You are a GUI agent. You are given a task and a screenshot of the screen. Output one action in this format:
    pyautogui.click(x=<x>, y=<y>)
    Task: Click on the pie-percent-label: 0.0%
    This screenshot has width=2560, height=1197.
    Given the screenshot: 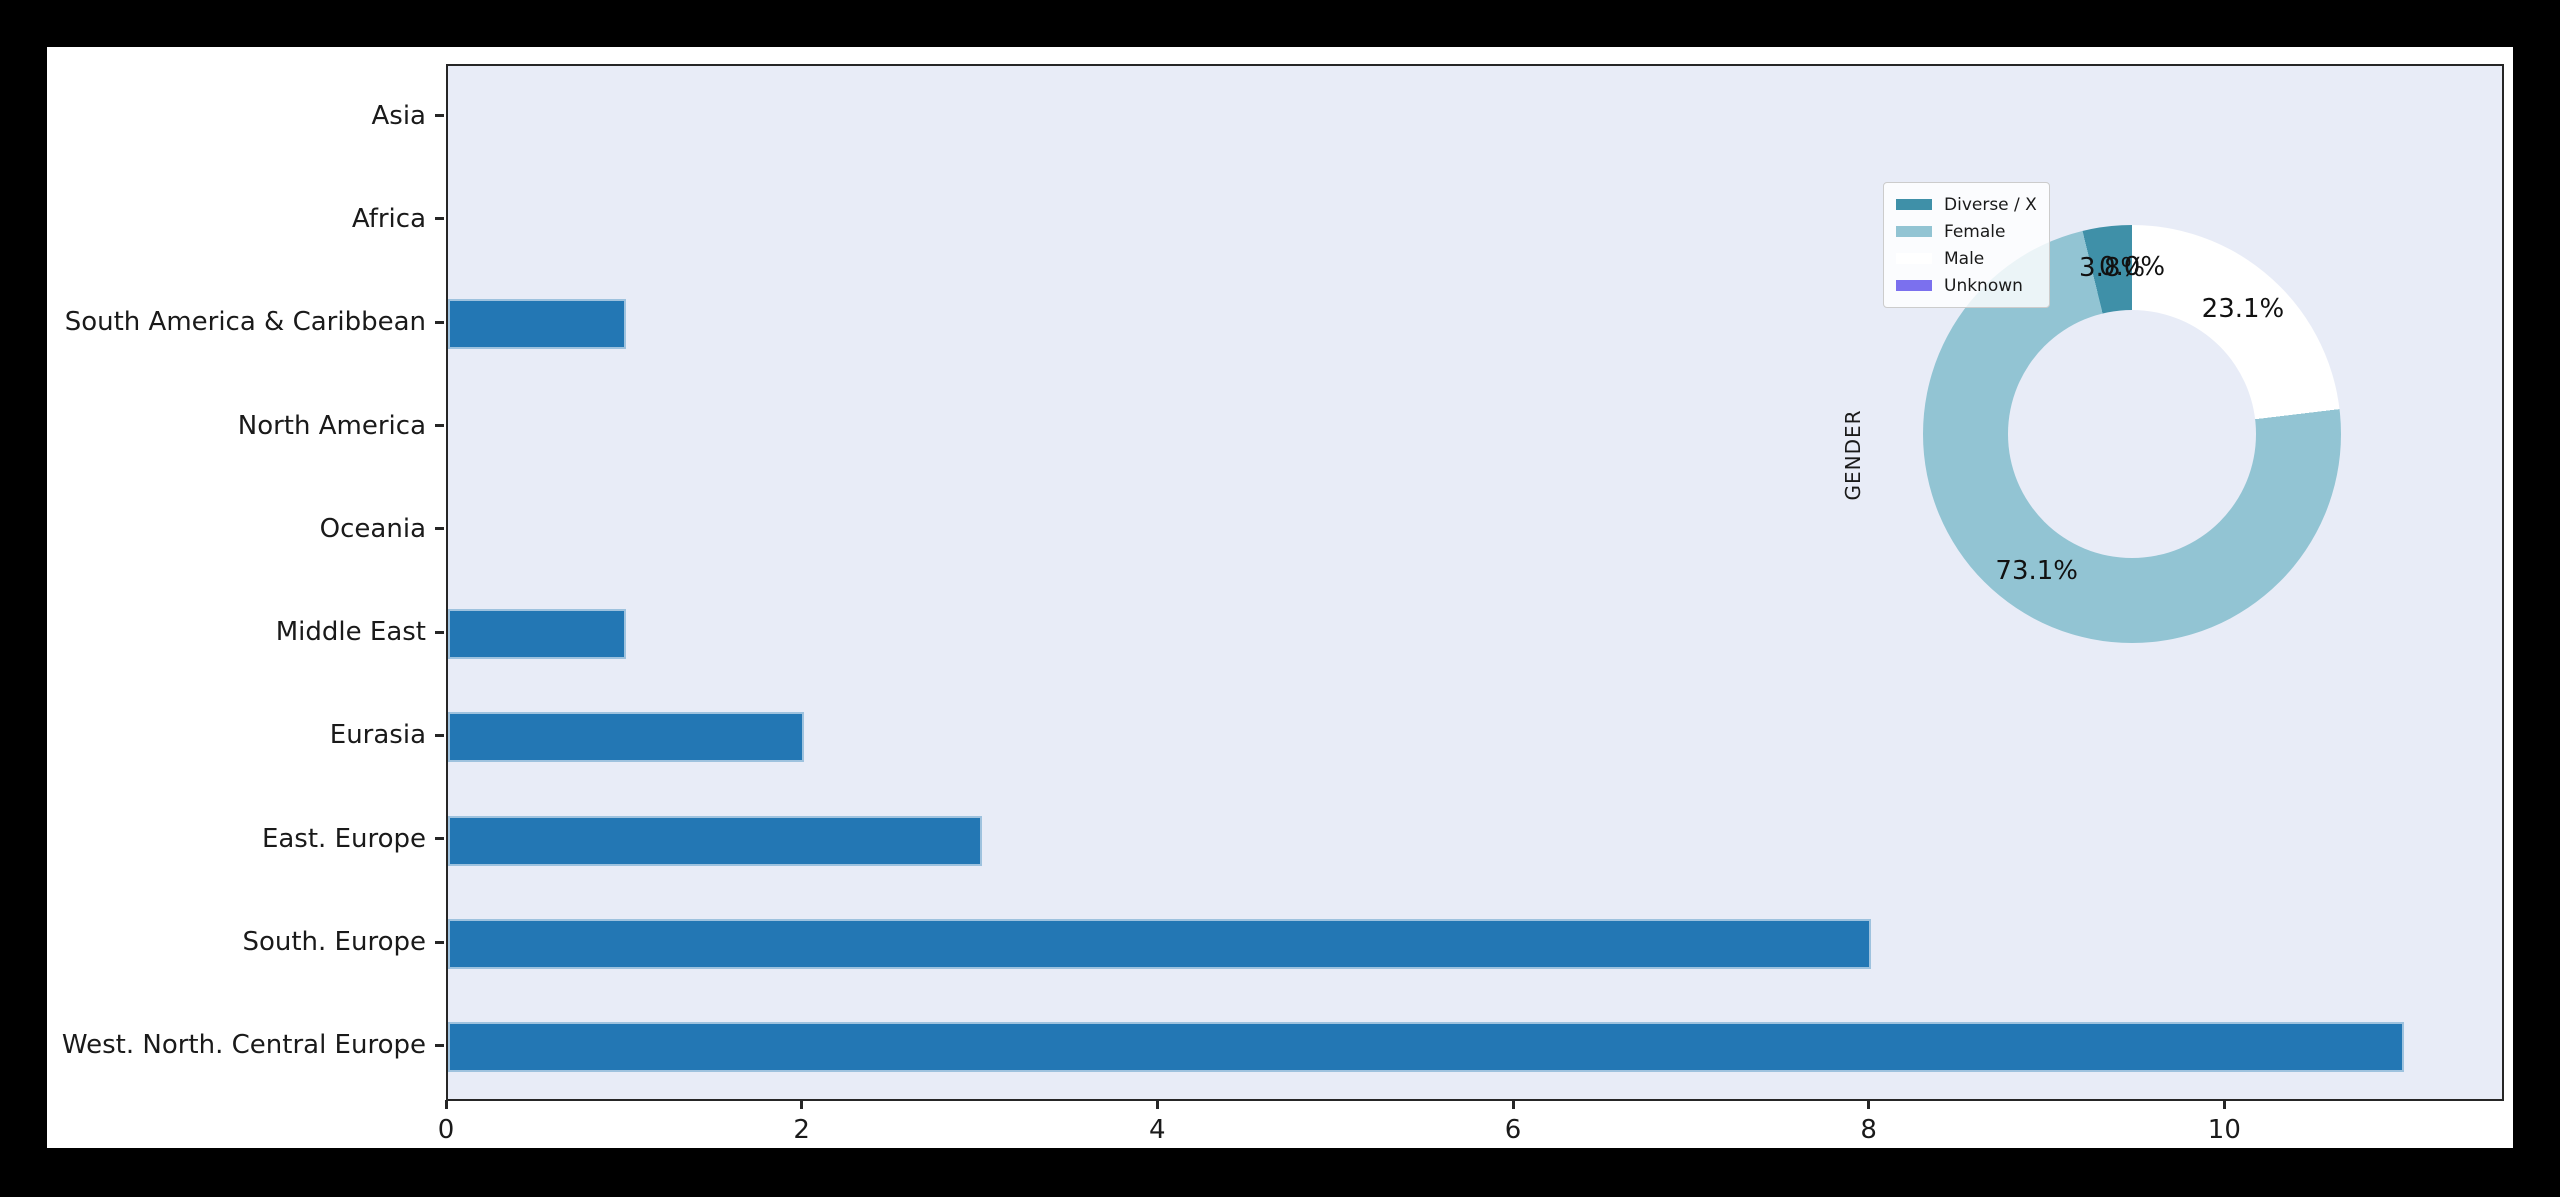 What is the action you would take?
    pyautogui.click(x=2132, y=266)
    